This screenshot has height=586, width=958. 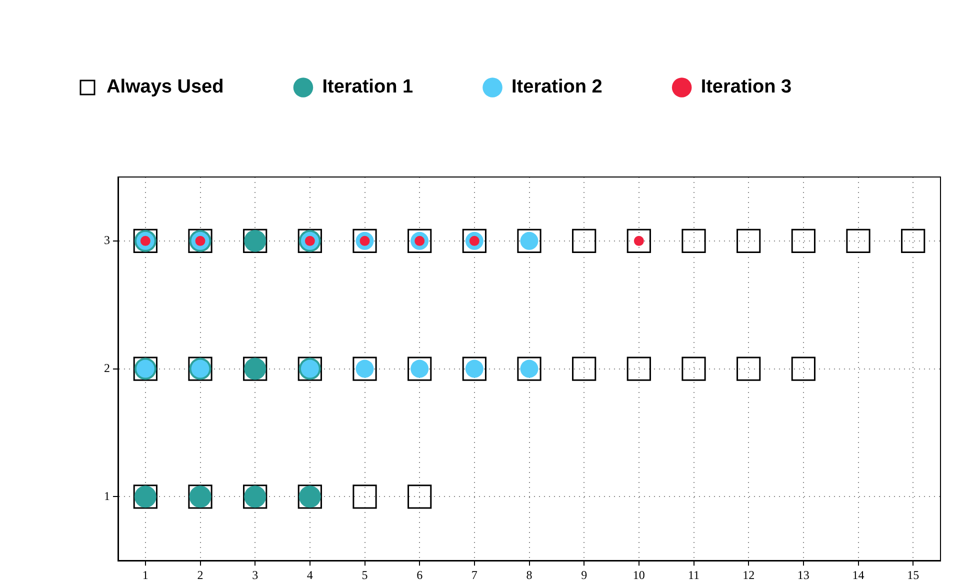 I want to click on x-tick-label: 9, so click(x=584, y=575).